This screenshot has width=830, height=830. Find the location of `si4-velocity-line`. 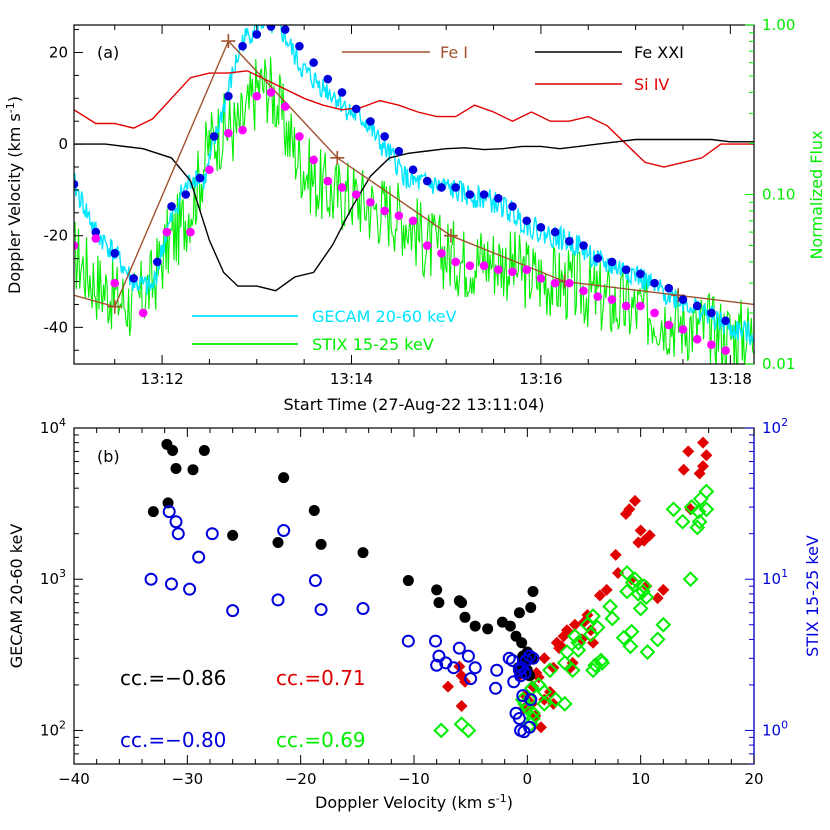

si4-velocity-line is located at coordinates (414, 119).